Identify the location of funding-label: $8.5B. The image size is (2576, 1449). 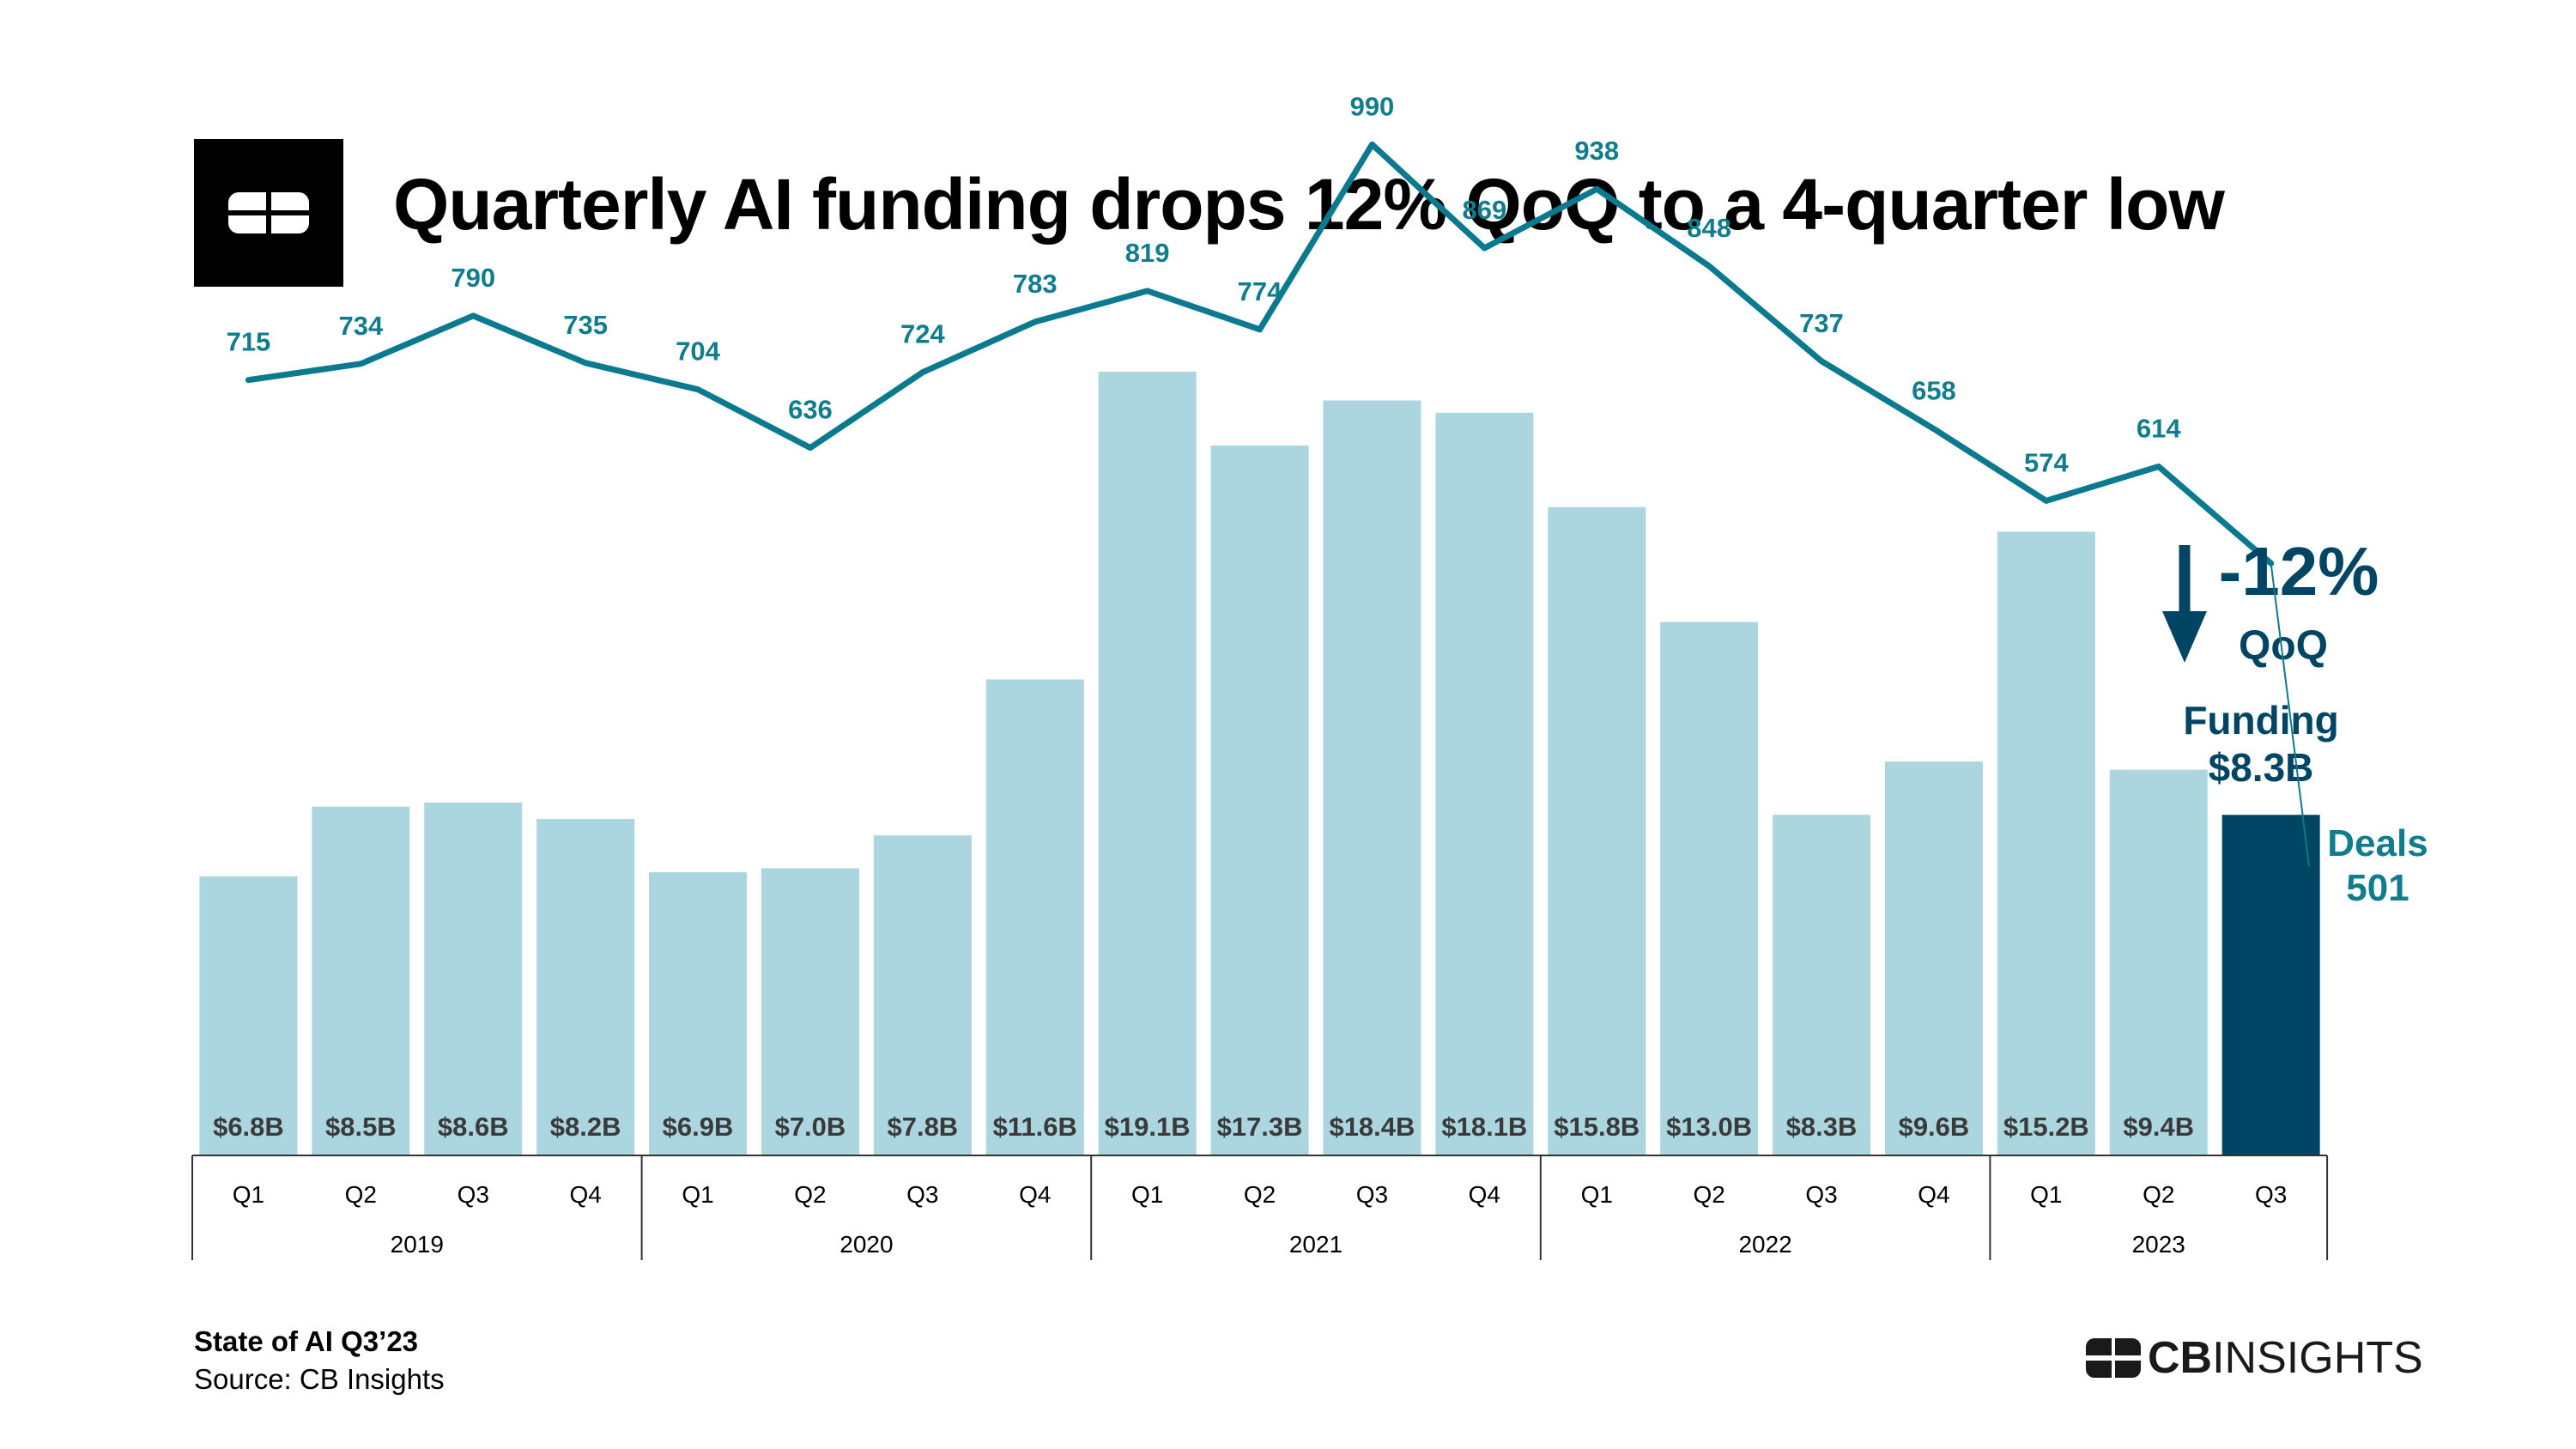
(361, 1127).